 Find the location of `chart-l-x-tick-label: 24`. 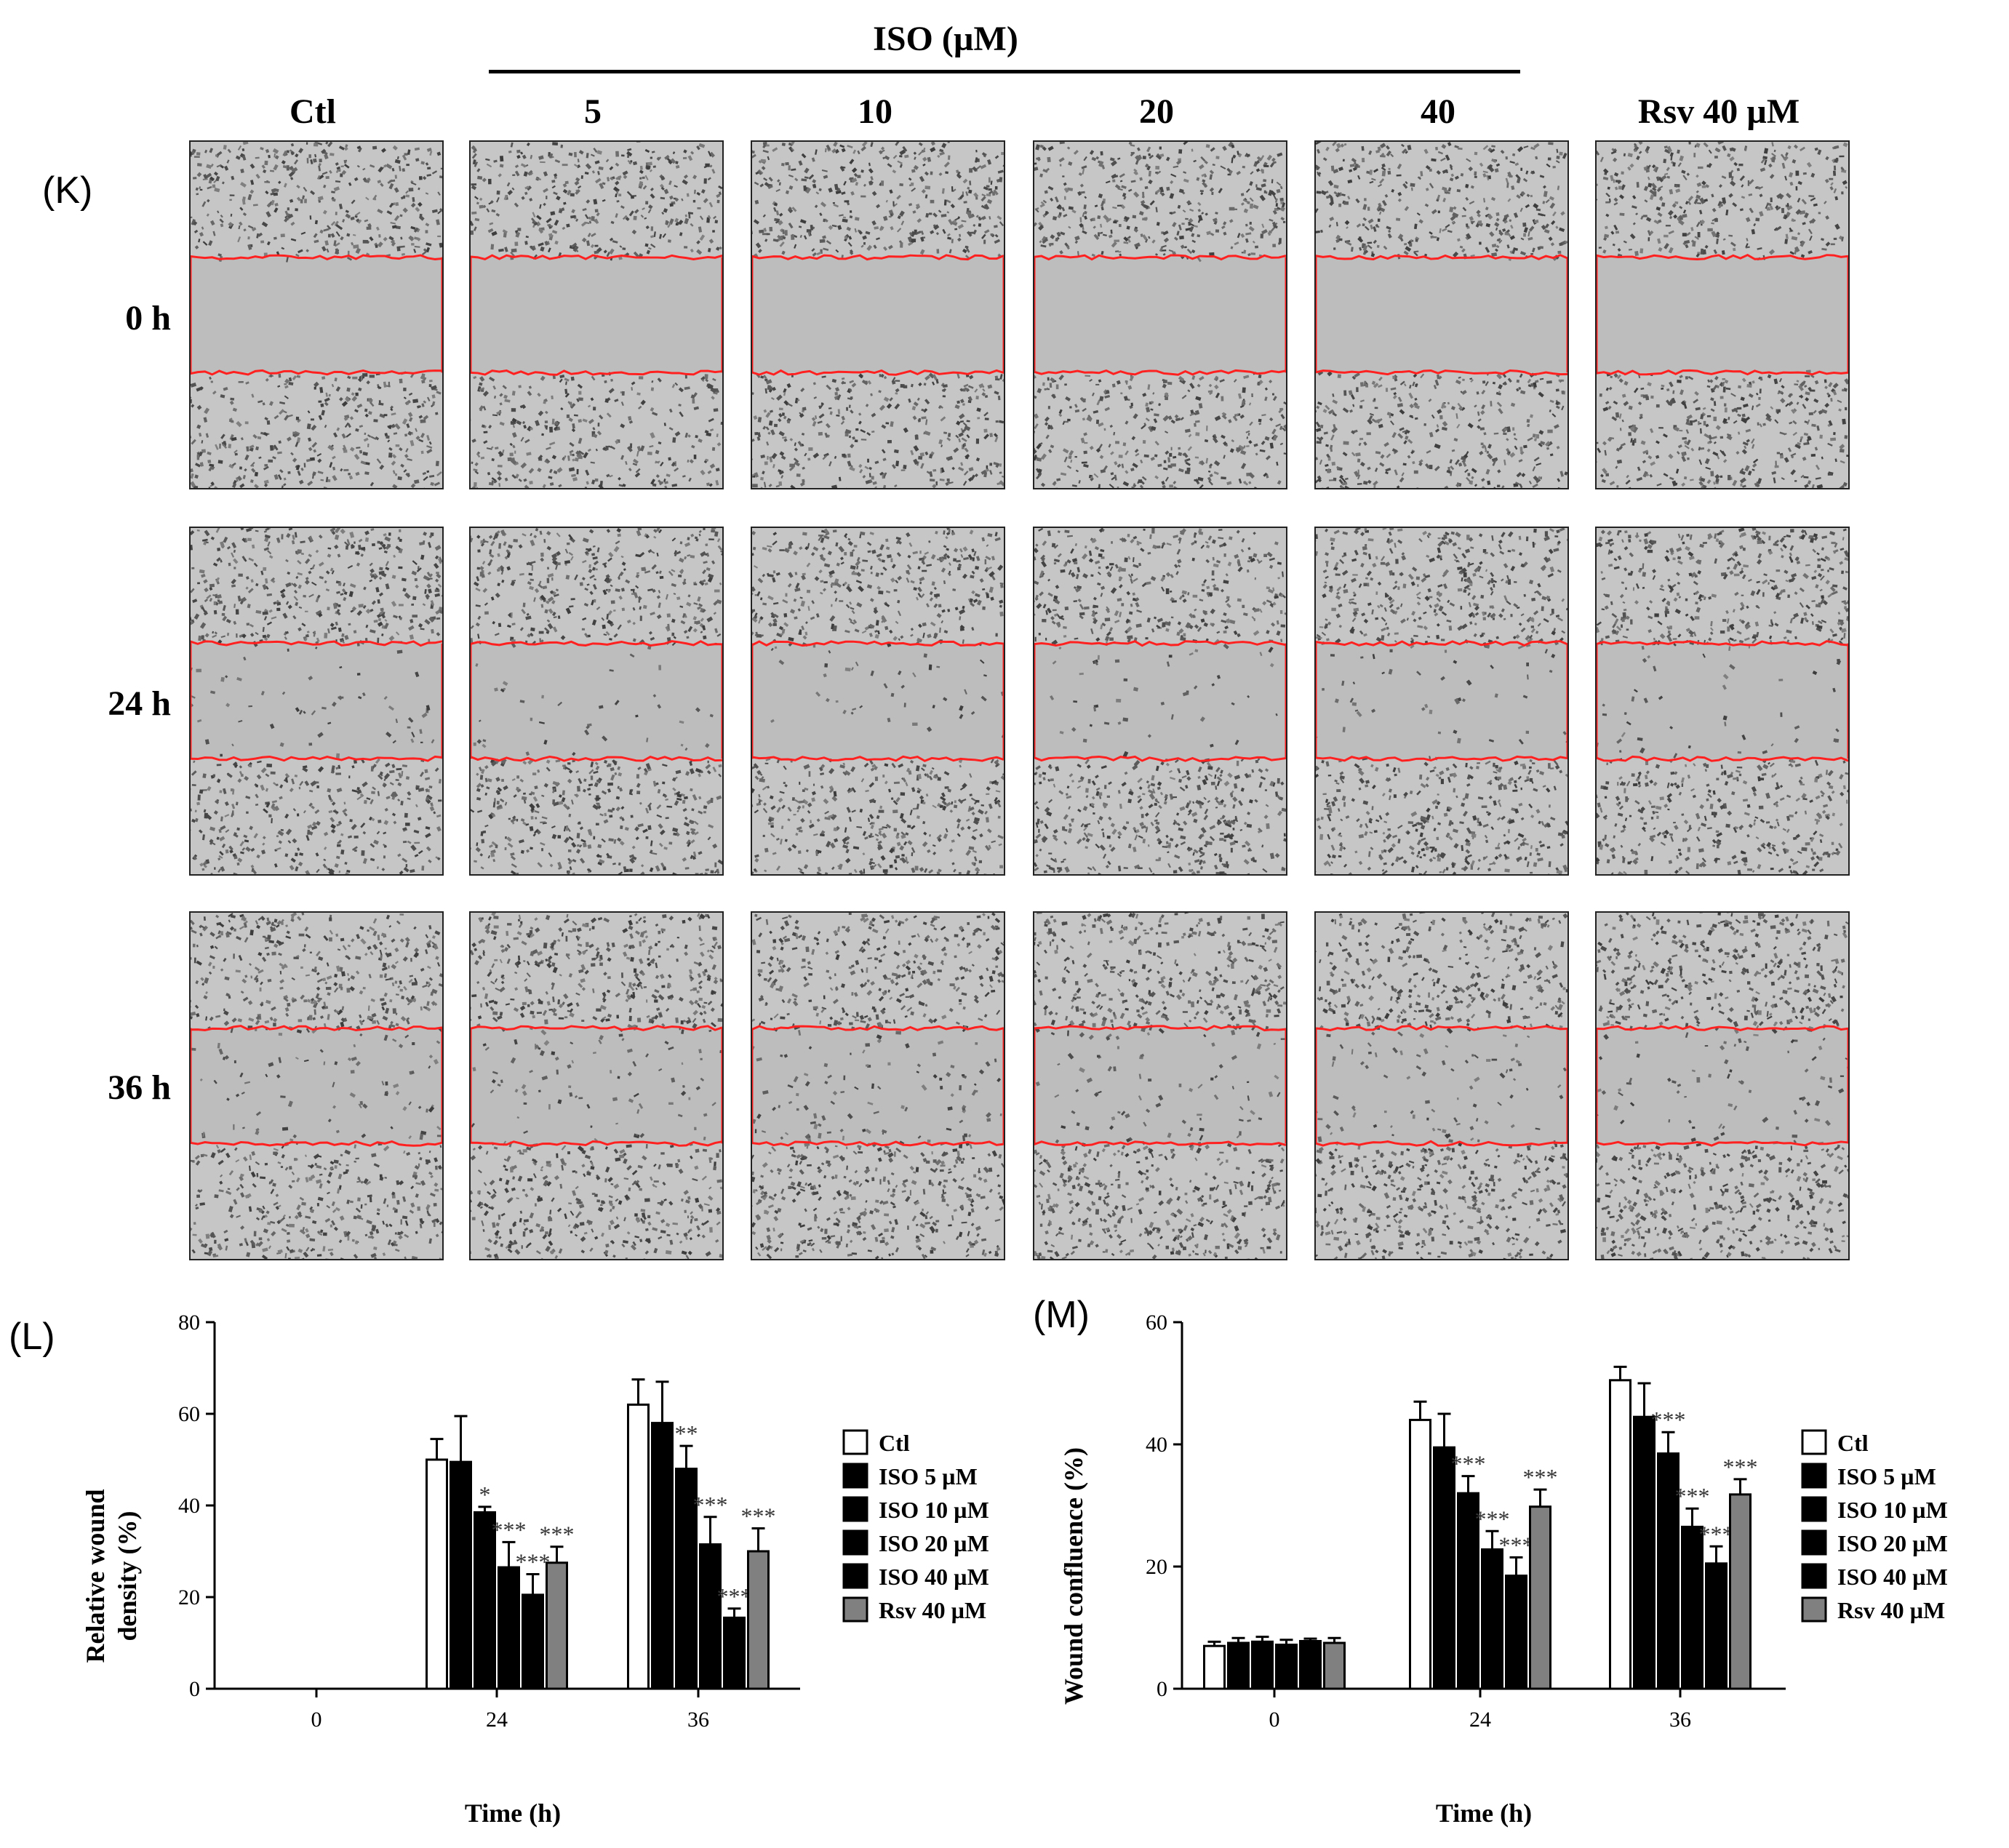

chart-l-x-tick-label: 24 is located at coordinates (497, 1720).